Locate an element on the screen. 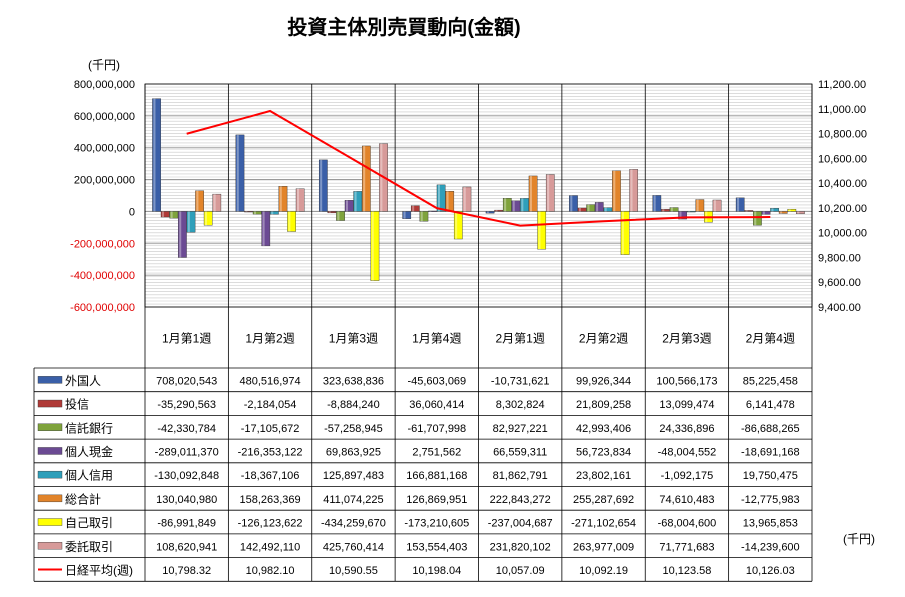 Image resolution: width=905 pixels, height=597 pixels. bar-信託銀行-2月第4週 is located at coordinates (757, 218).